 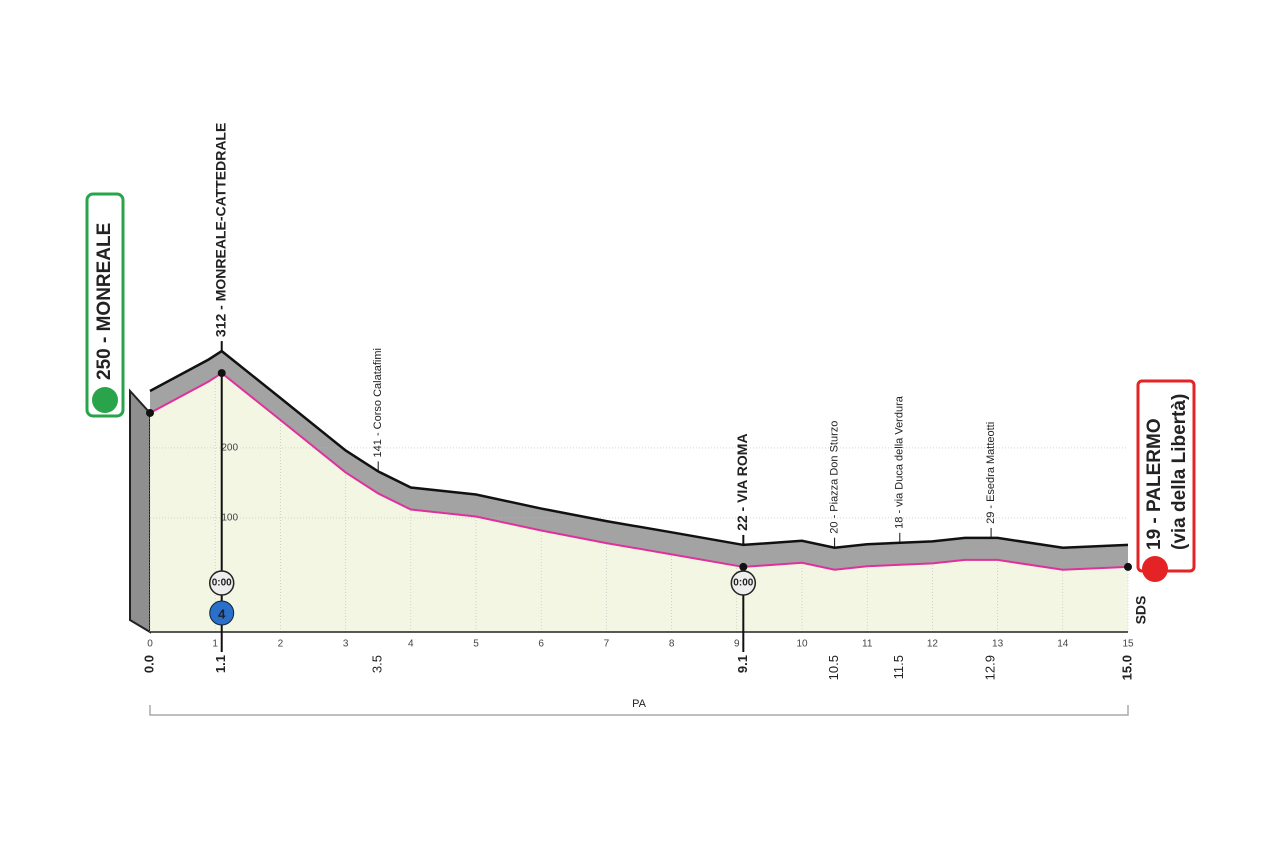 What do you see at coordinates (802, 644) in the screenshot?
I see `x-tick-label: 10` at bounding box center [802, 644].